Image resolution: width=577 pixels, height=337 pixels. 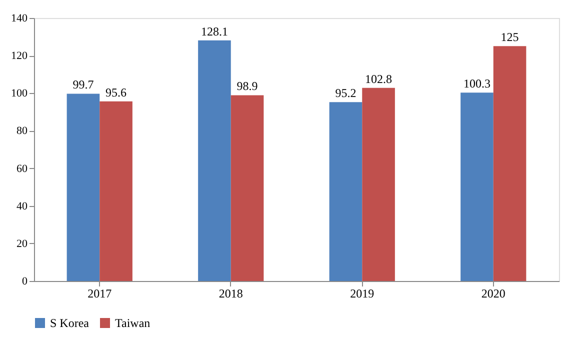 I want to click on data-label: 95.2, so click(x=345, y=93).